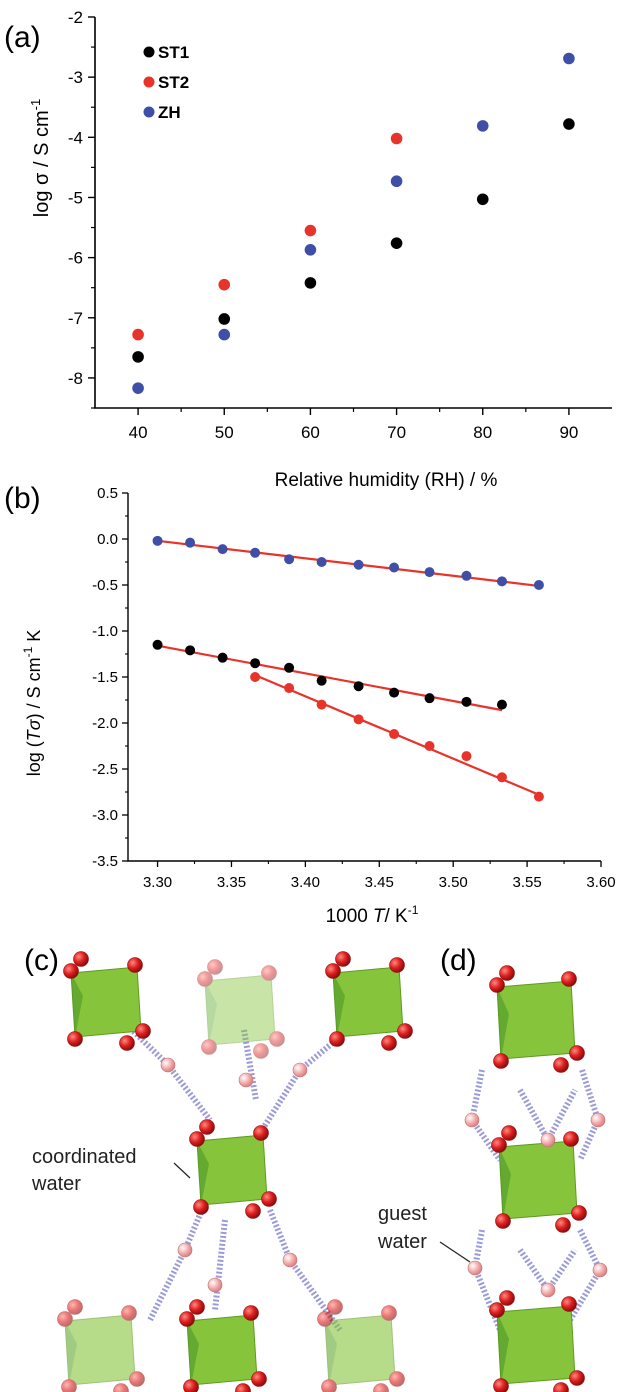 The image size is (624, 1392). I want to click on panel-b-fit-lines, so click(348, 667).